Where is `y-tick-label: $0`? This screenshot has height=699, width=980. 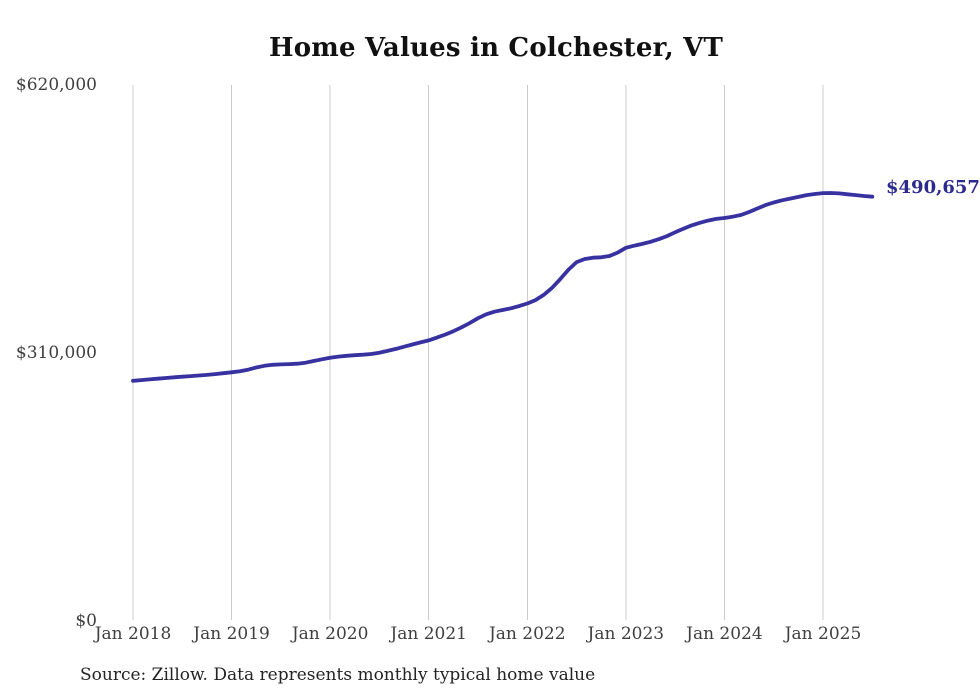 y-tick-label: $0 is located at coordinates (86, 620).